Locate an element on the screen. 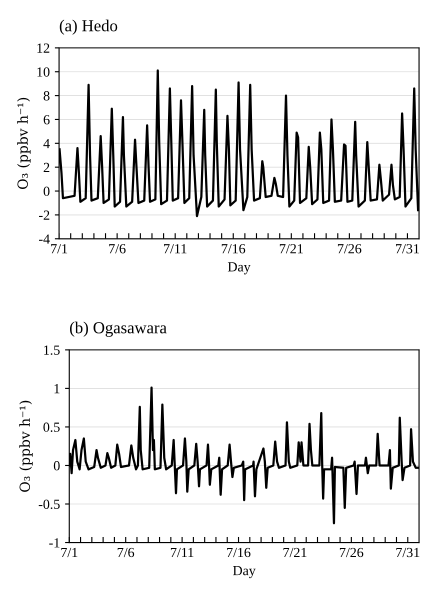 This screenshot has height=591, width=425. y-tick-label: 0.5 is located at coordinates (51, 427).